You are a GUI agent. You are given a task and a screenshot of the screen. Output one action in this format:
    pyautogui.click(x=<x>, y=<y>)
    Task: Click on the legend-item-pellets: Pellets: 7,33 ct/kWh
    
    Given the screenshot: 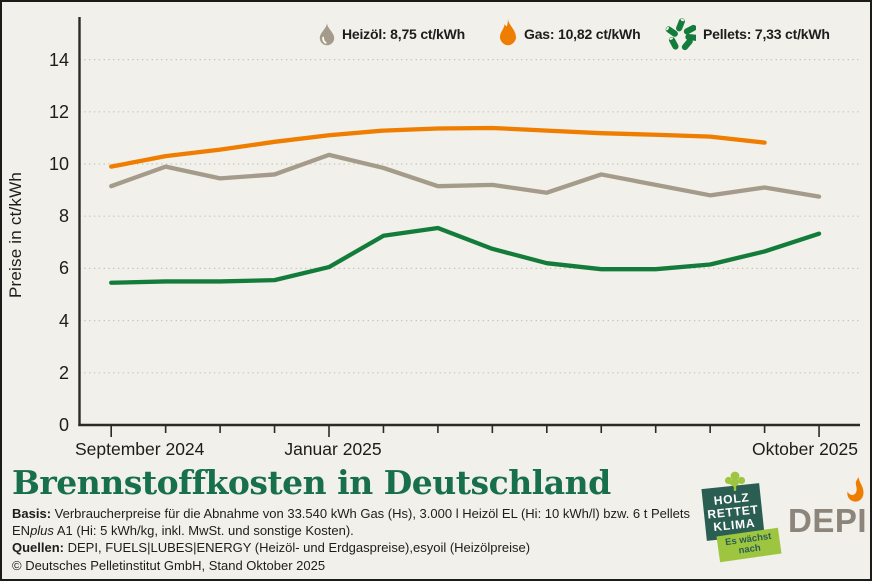 What is the action you would take?
    pyautogui.click(x=747, y=34)
    